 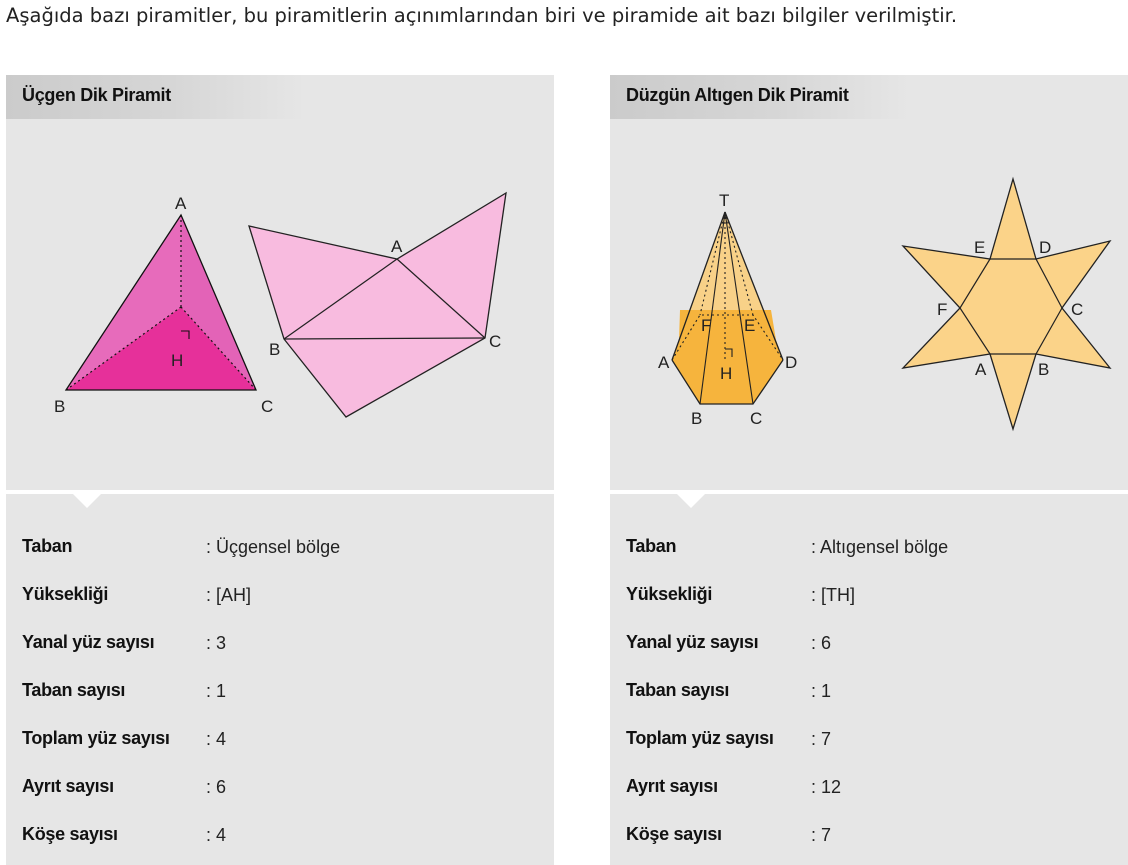 I want to click on base-visible, so click(x=727, y=382).